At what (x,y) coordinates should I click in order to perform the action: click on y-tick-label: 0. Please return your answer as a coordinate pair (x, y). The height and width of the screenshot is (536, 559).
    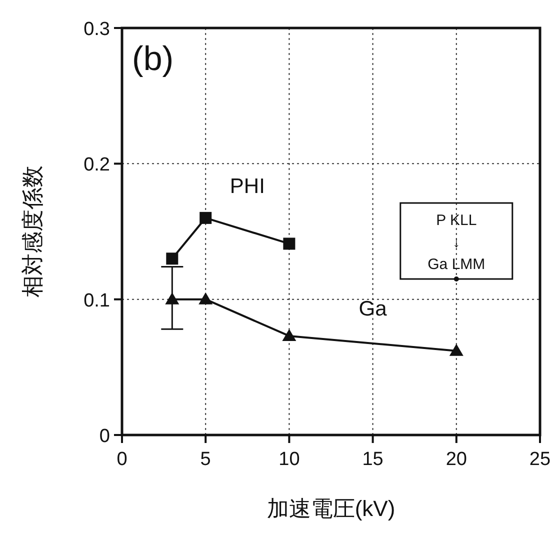
    Looking at the image, I should click on (104, 436).